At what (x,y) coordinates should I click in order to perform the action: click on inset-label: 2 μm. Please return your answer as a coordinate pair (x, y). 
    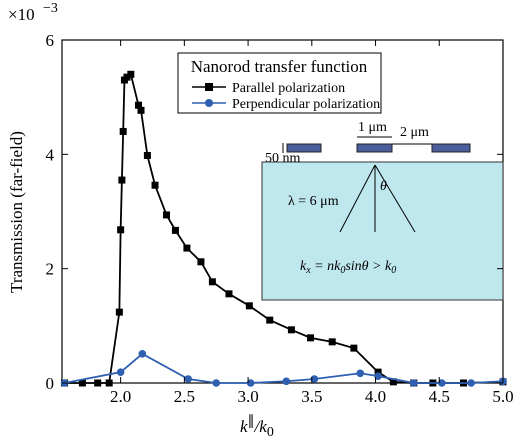
    Looking at the image, I should click on (414, 132).